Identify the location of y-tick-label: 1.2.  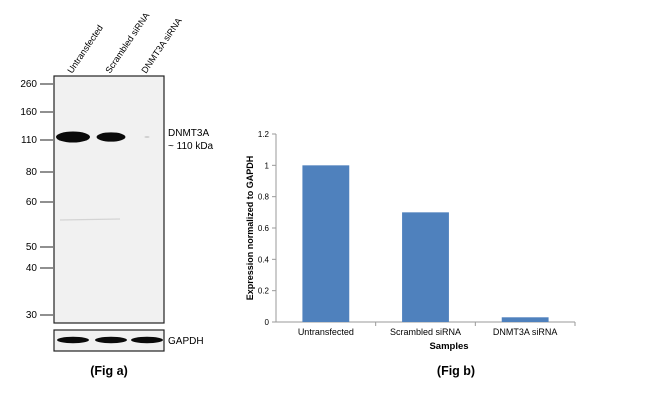
(264, 134).